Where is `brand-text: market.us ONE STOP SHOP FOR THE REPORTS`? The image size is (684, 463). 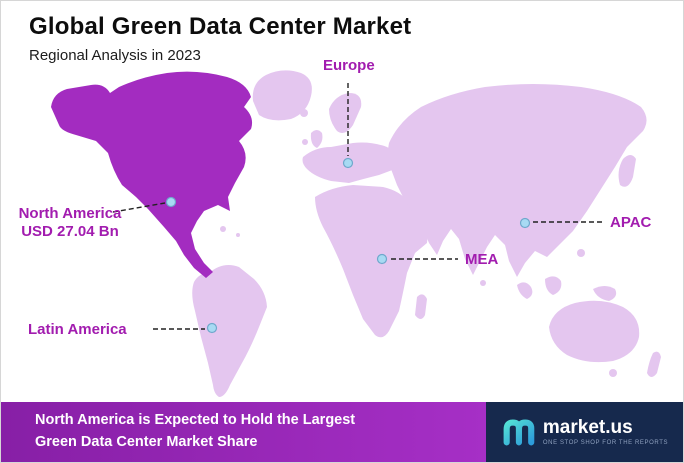
brand-text: market.us ONE STOP SHOP FOR THE REPORTS is located at coordinates (605, 431).